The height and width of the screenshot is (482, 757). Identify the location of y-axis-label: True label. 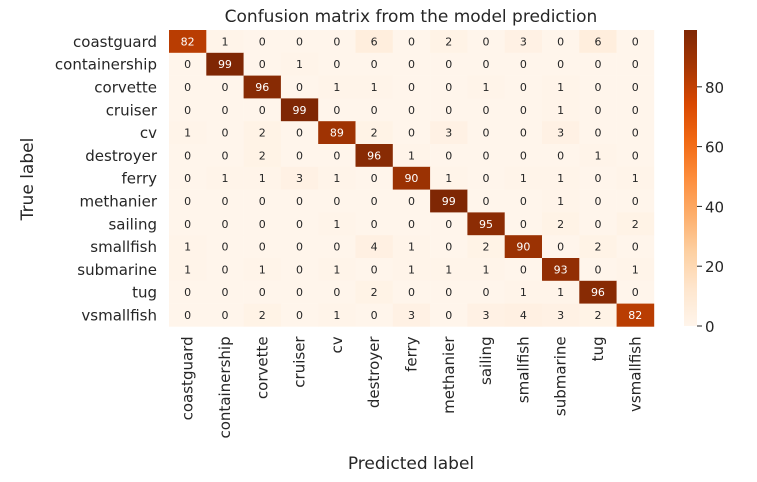
(28, 180).